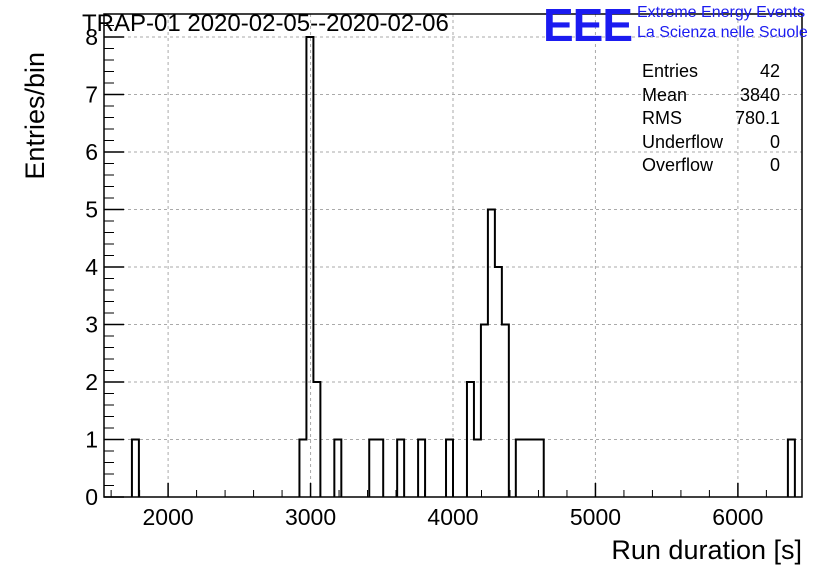  What do you see at coordinates (35, 116) in the screenshot?
I see `y-axis-label: Entries/bin` at bounding box center [35, 116].